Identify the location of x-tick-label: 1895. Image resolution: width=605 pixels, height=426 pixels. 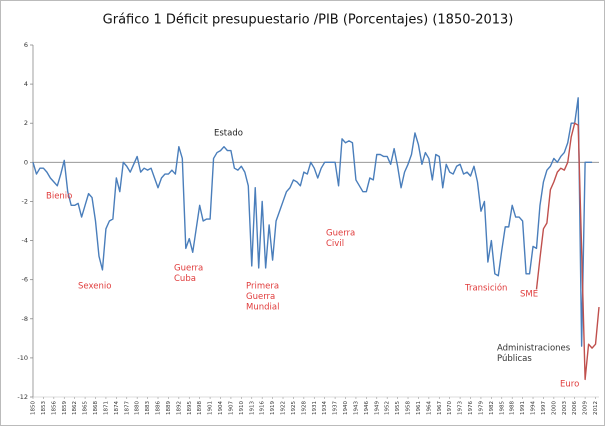
(190, 408).